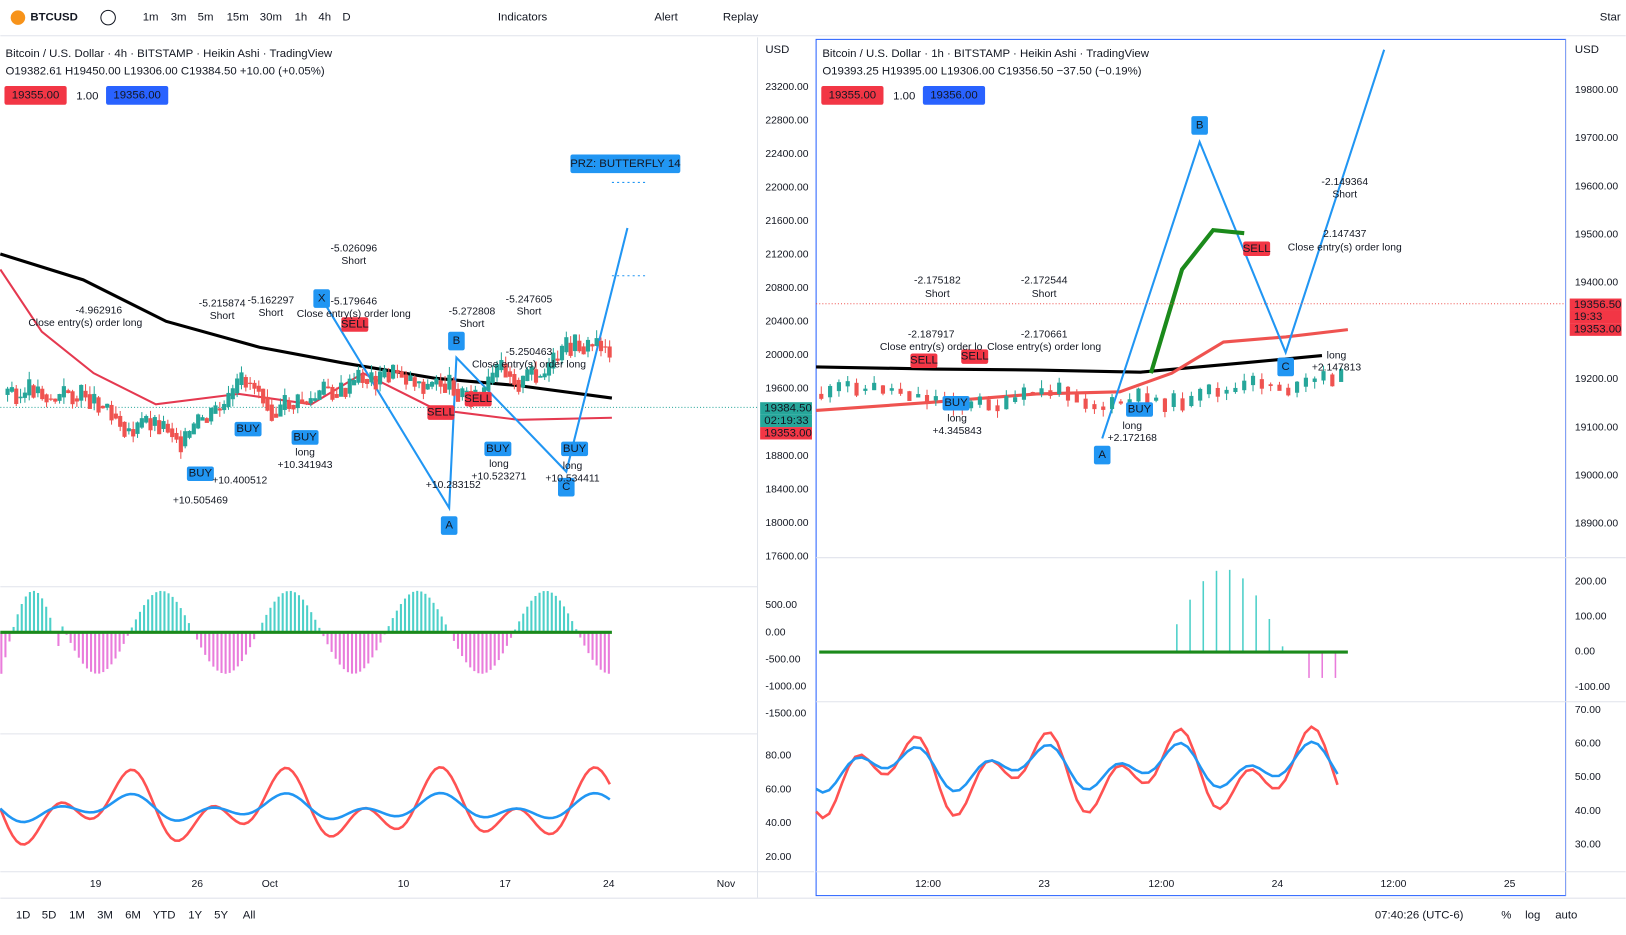 Image resolution: width=1626 pixels, height=935 pixels. I want to click on interval-button: 4h, so click(324, 18).